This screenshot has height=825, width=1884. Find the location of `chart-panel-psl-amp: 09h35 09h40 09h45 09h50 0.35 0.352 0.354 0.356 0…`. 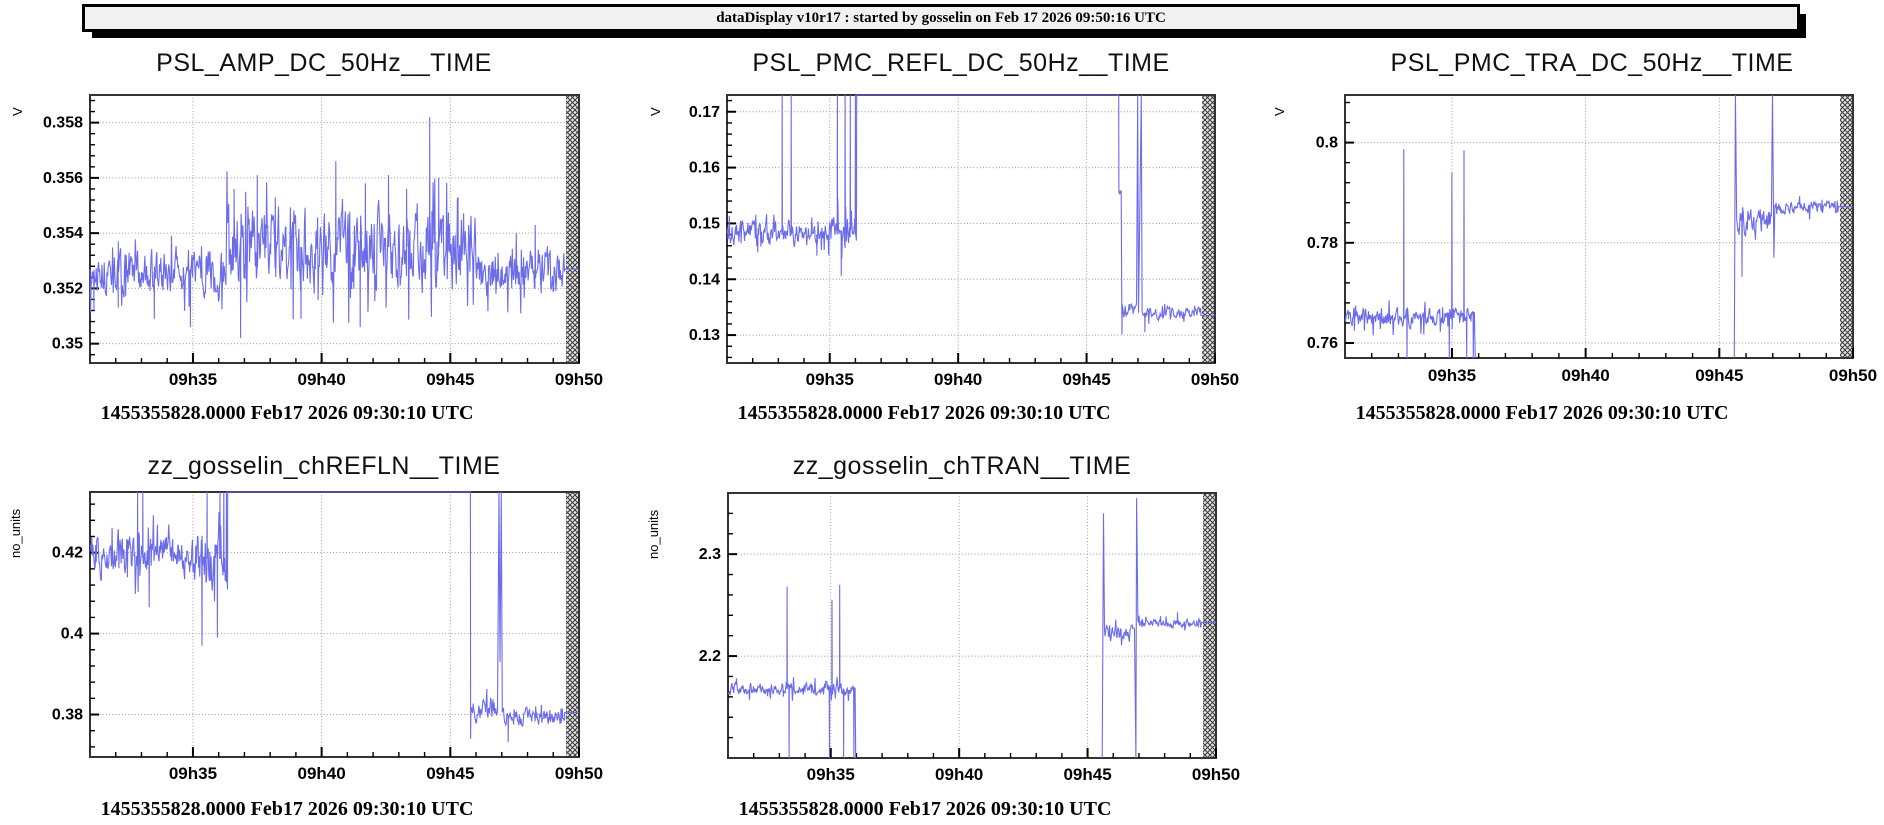

chart-panel-psl-amp: 09h35 09h40 09h45 09h50 0.35 0.352 0.354 0.356 0… is located at coordinates (323, 241).